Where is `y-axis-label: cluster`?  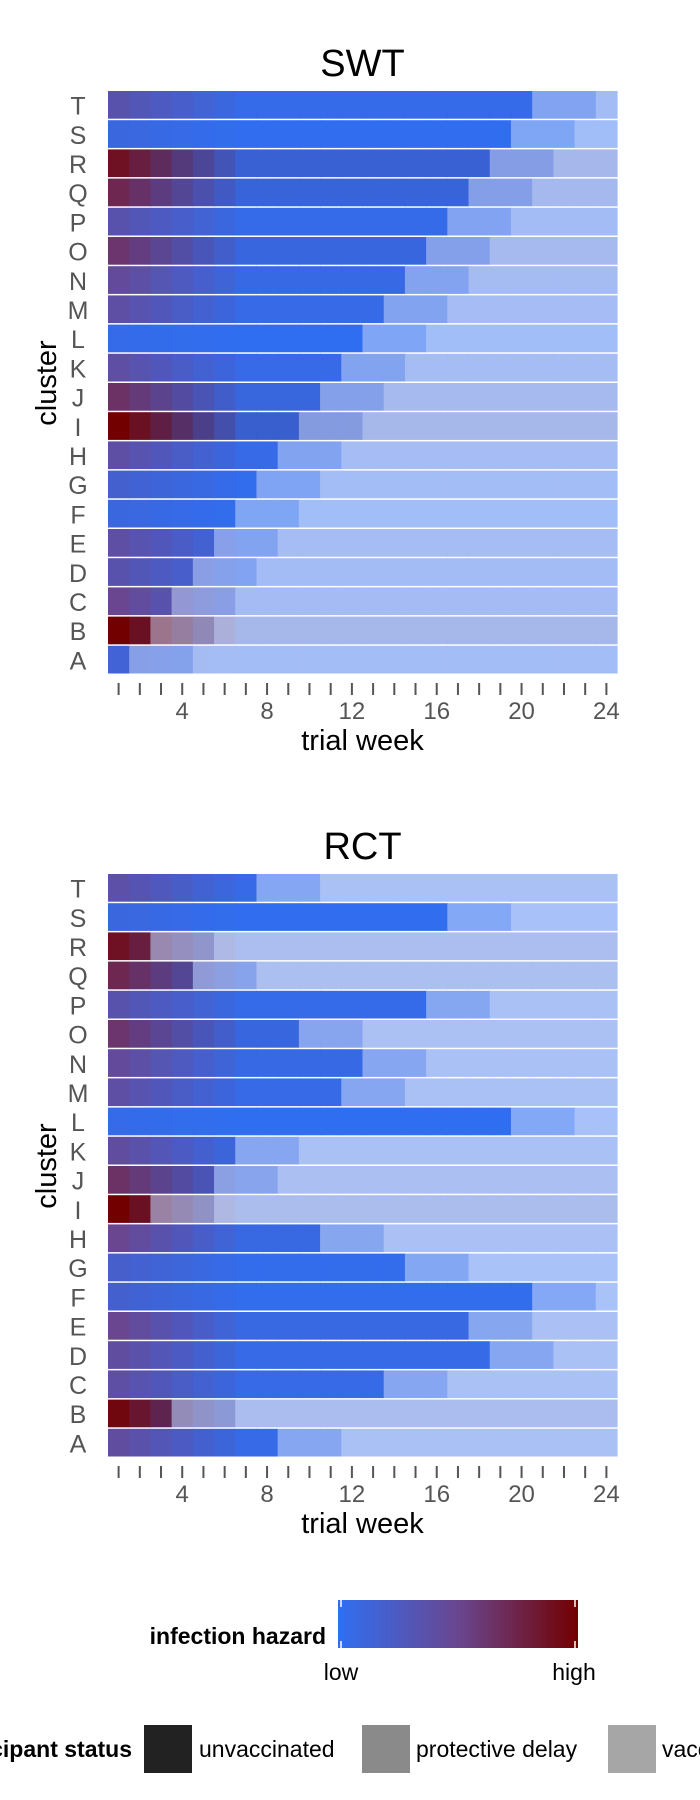
y-axis-label: cluster is located at coordinates (47, 1166).